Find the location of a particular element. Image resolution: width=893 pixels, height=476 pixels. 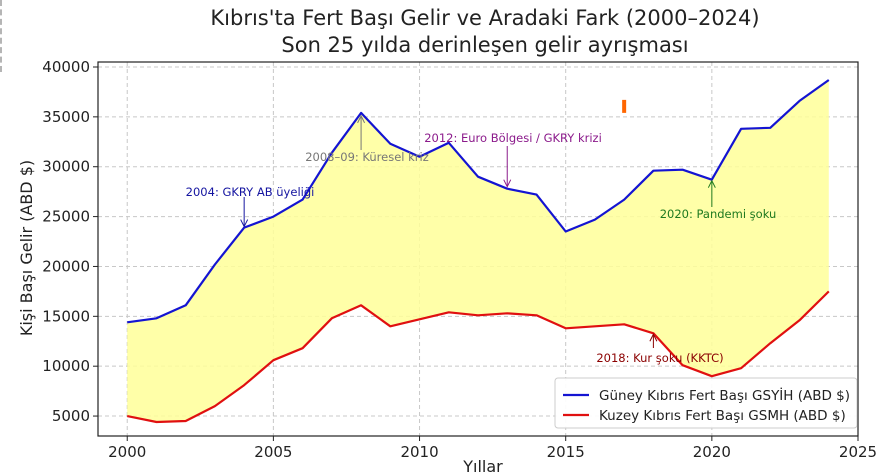

x-tick-label: 2025 is located at coordinates (858, 452).